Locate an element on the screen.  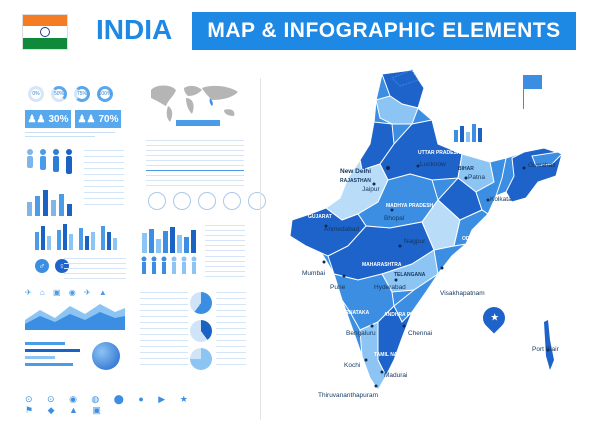
male-icon: ♂ is located at coordinates (42, 266).